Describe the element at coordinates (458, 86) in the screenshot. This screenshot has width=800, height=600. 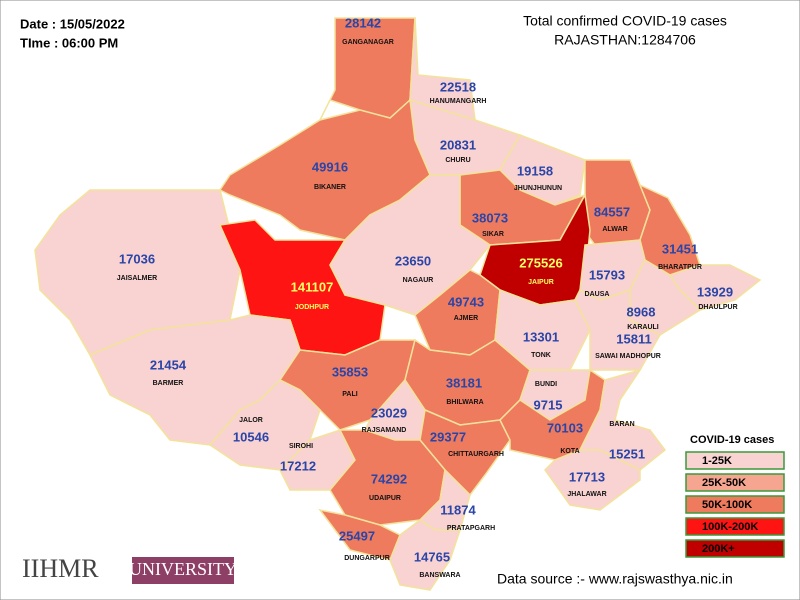
I see `district-cases: 22518` at that location.